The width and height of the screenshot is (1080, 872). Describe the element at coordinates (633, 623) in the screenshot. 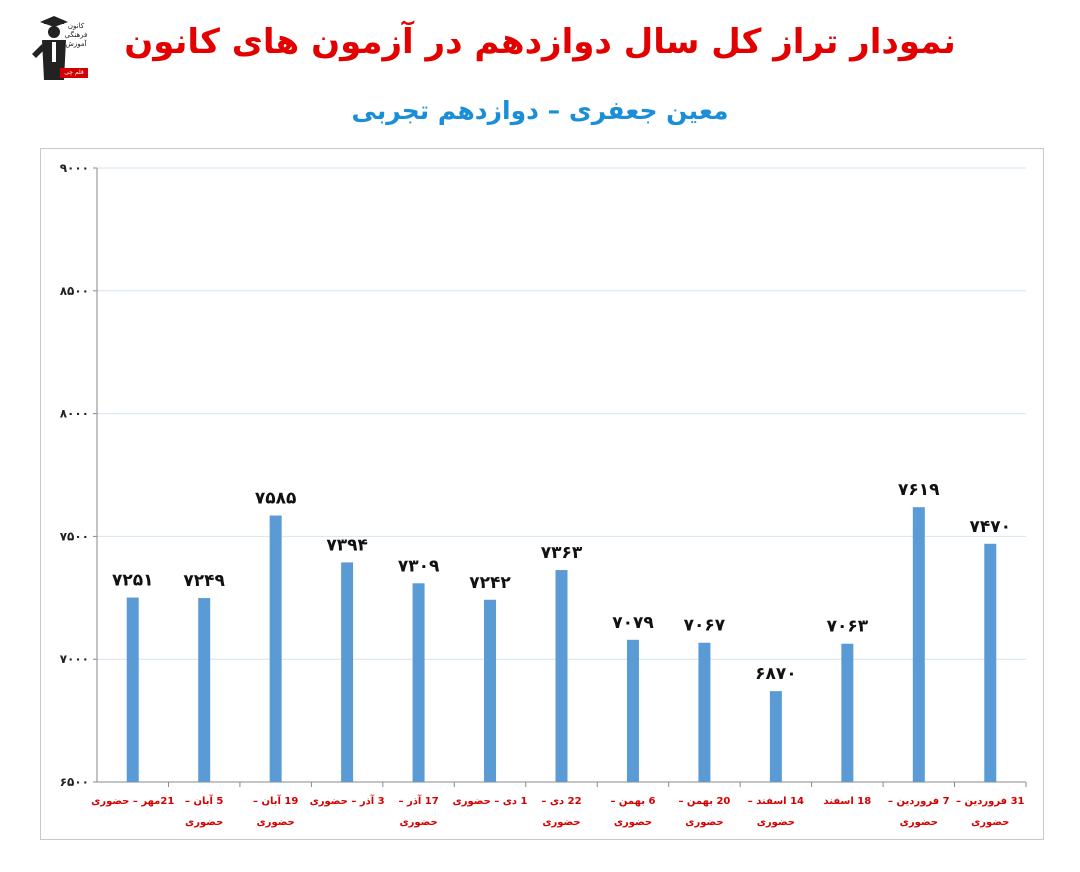

I see `data-label: ۷۰۷۹` at that location.